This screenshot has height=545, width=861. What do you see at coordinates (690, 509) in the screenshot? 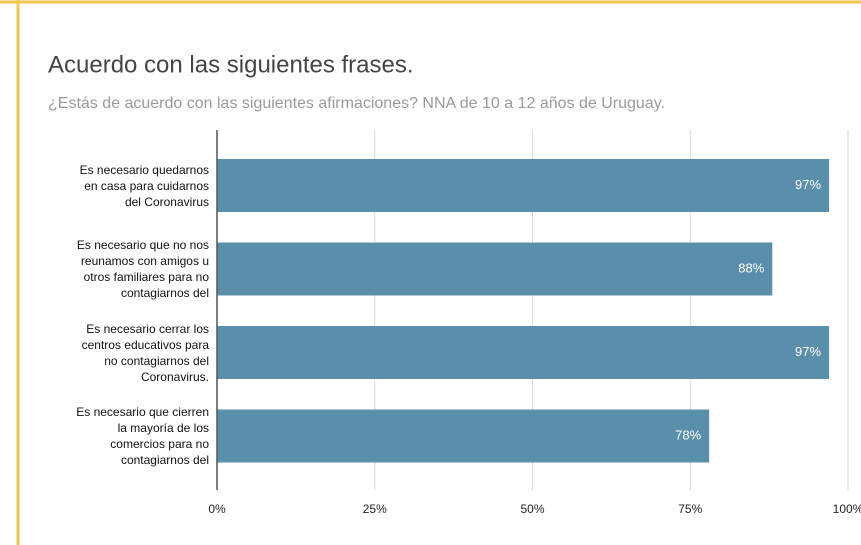
I see `x-tick-label: 75%` at bounding box center [690, 509].